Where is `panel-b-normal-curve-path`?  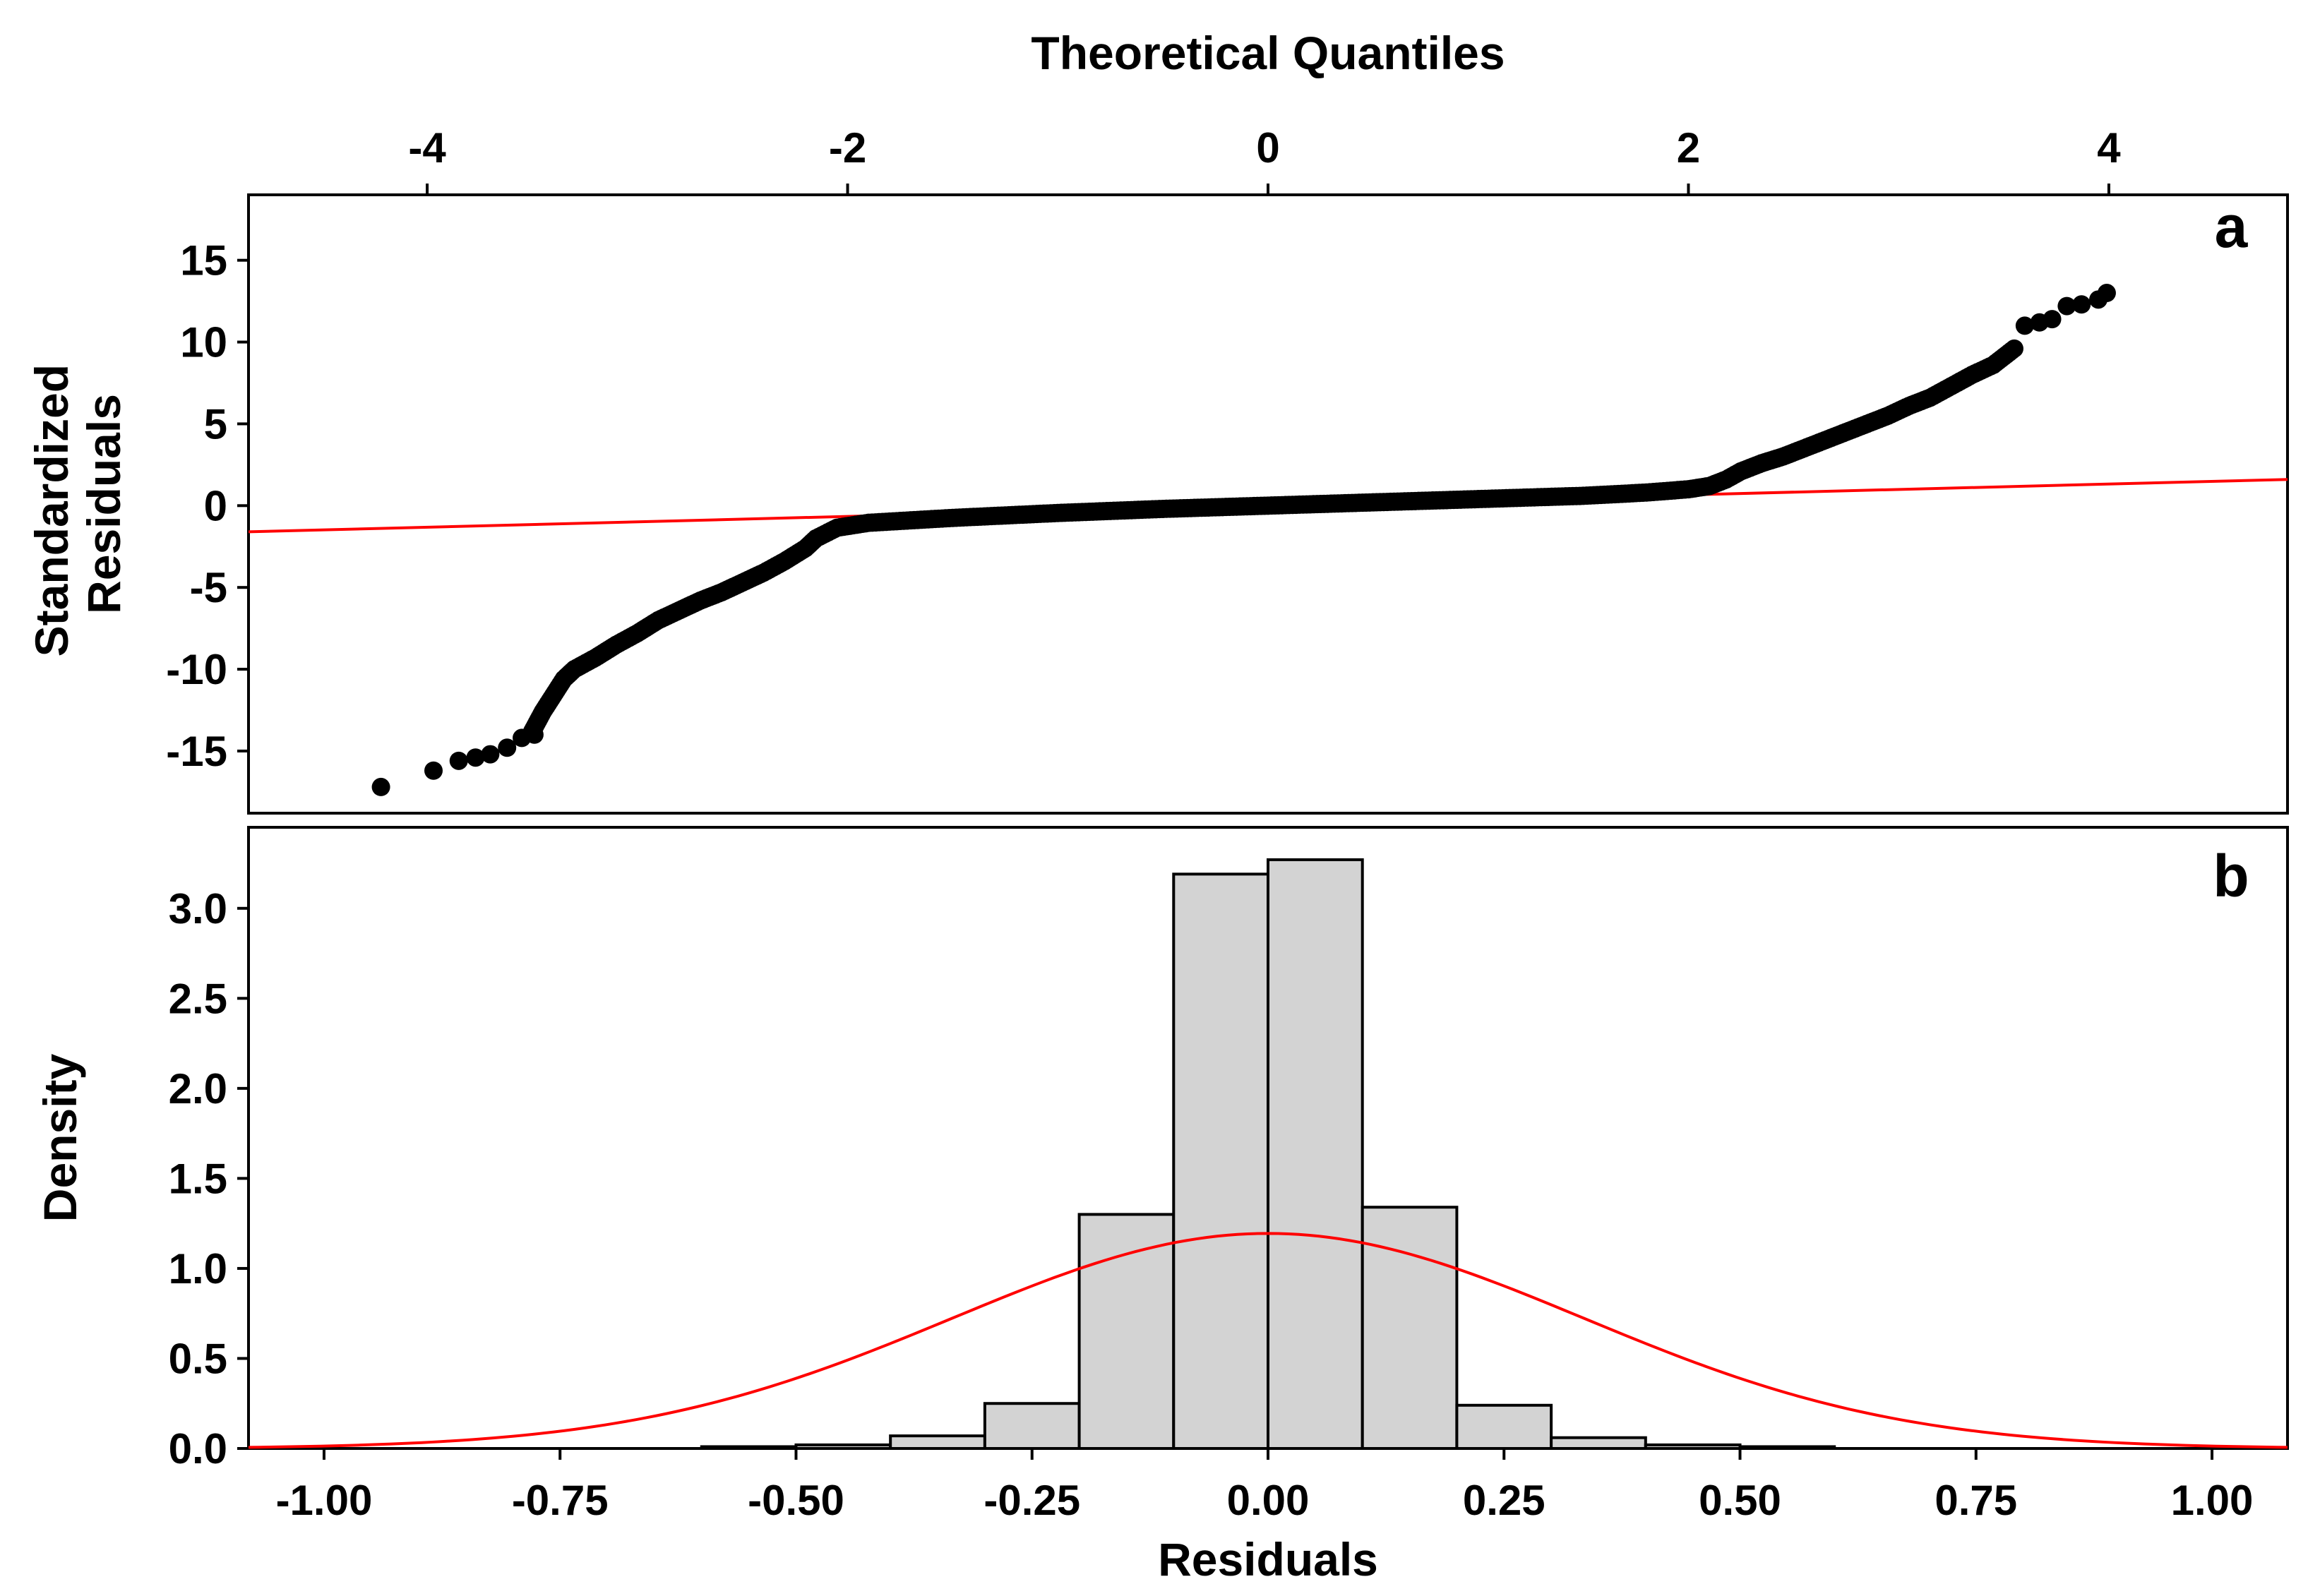
panel-b-normal-curve-path is located at coordinates (1268, 1341).